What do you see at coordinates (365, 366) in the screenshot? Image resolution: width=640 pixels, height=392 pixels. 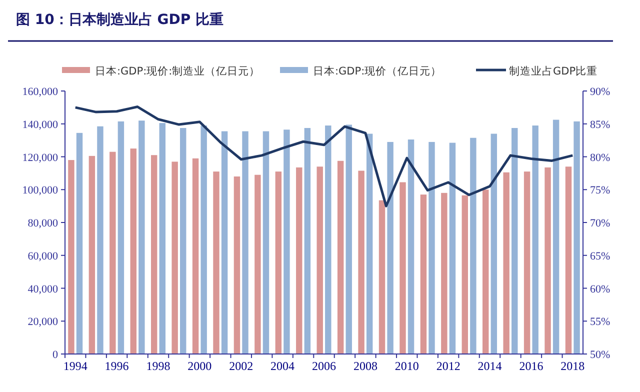 I see `x-tick-label: 2008` at bounding box center [365, 366].